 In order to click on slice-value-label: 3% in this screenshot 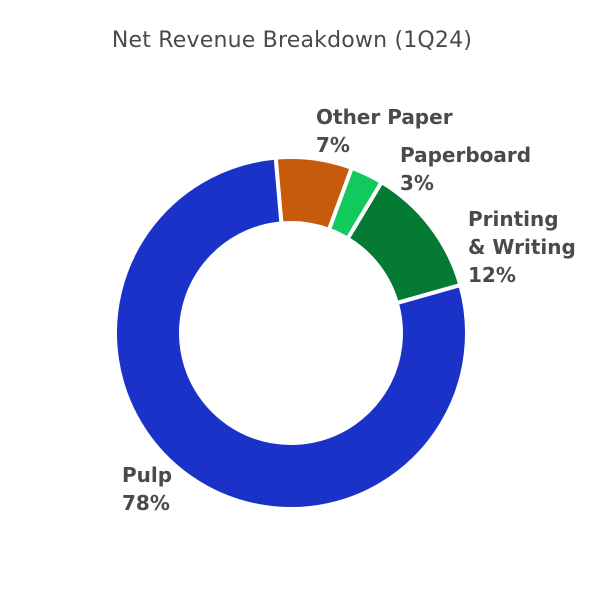, I will do `click(417, 183)`.